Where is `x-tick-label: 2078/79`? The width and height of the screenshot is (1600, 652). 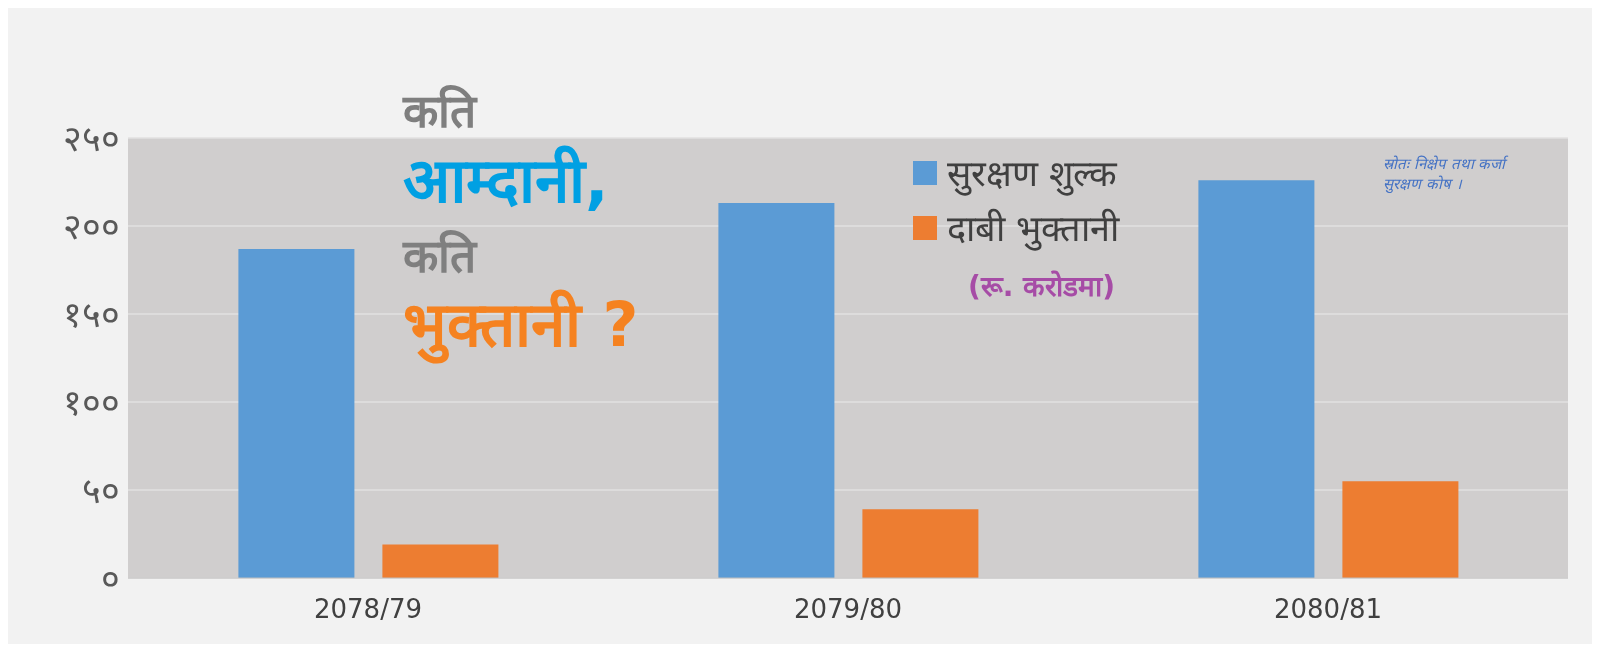 x-tick-label: 2078/79 is located at coordinates (368, 609).